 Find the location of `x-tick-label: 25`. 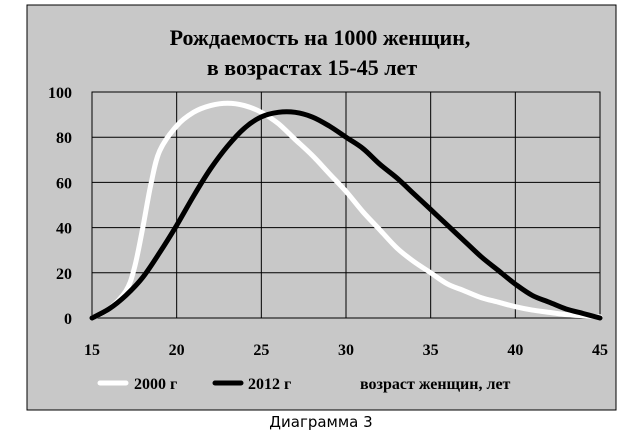

x-tick-label: 25 is located at coordinates (261, 350).